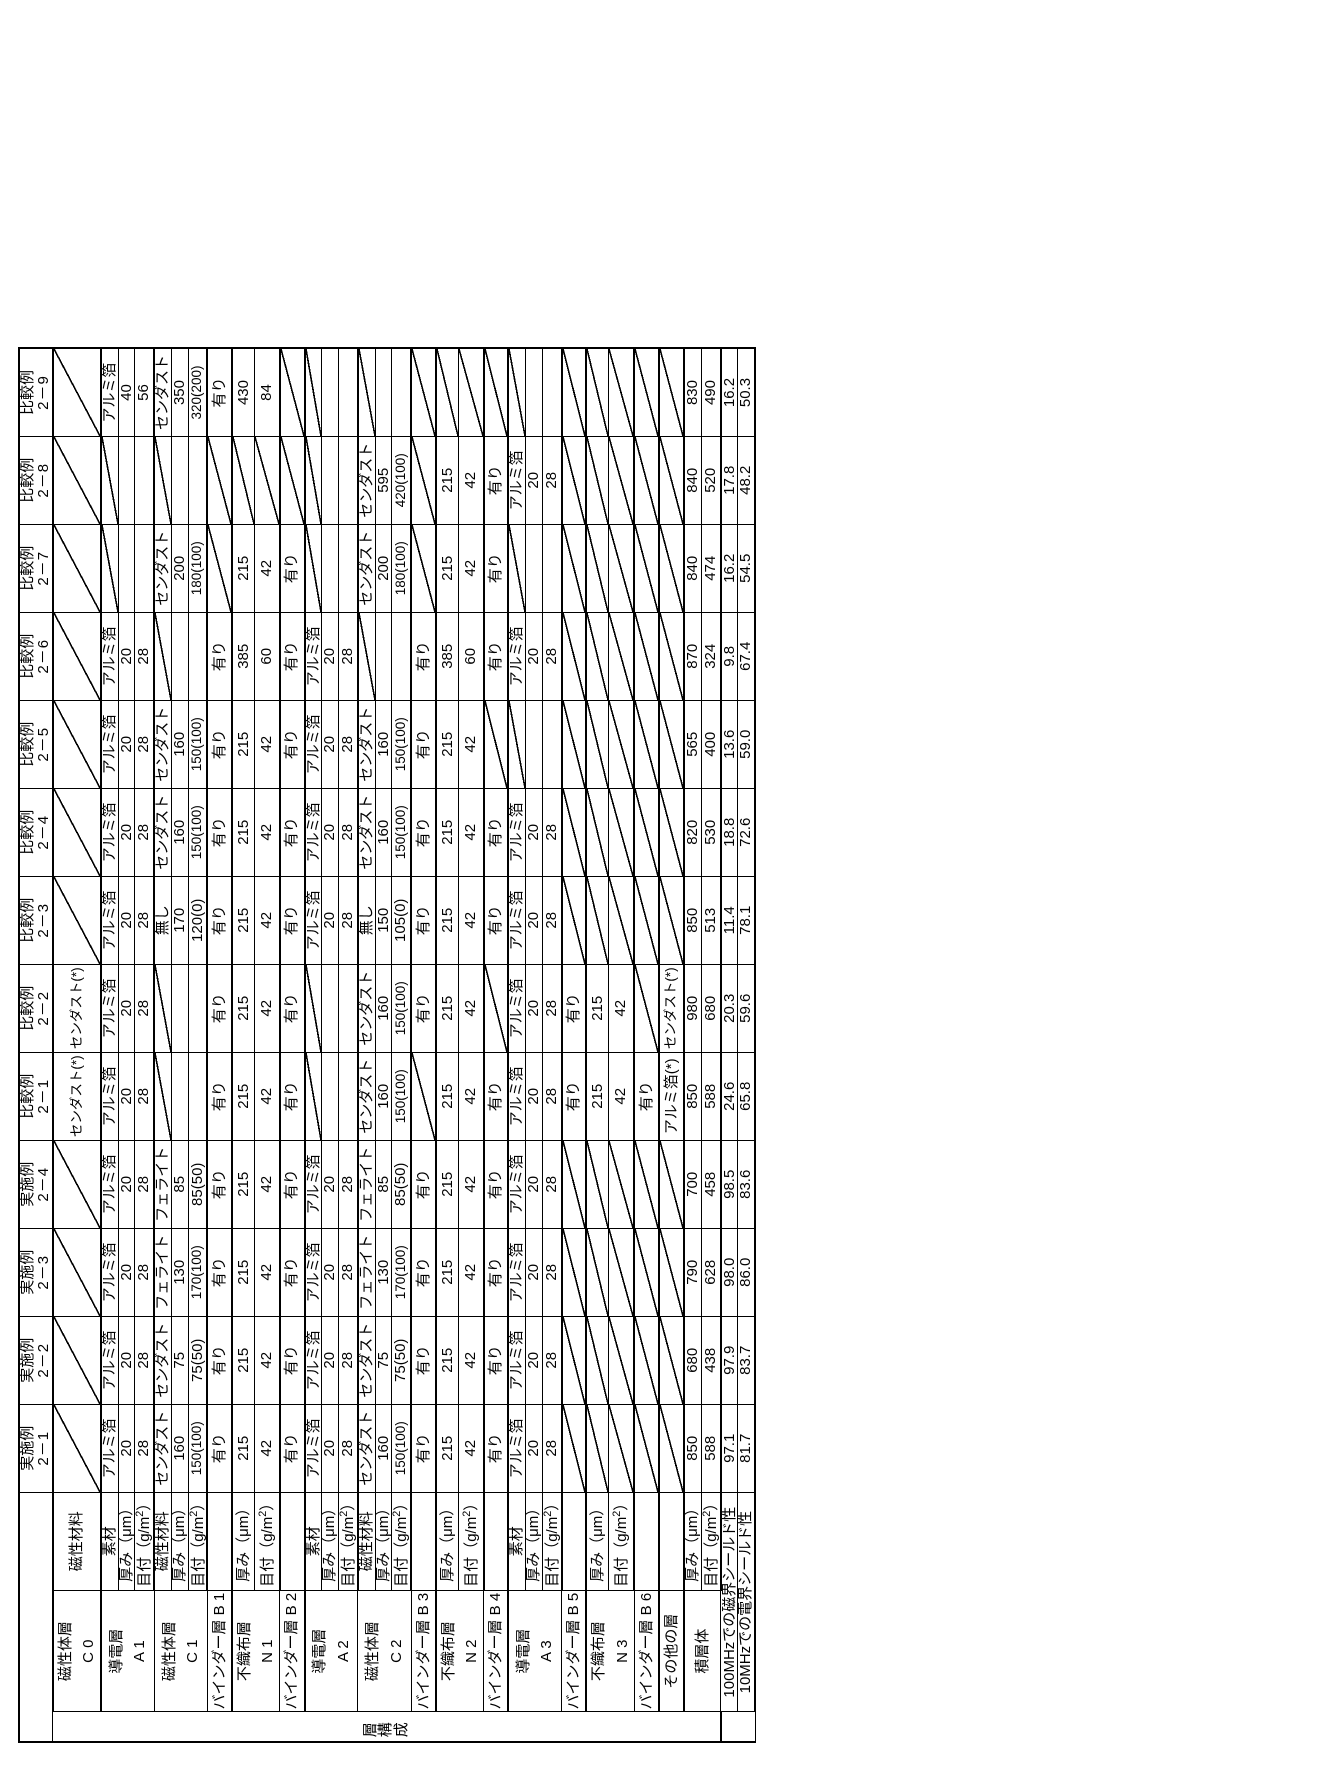  Describe the element at coordinates (711, 832) in the screenshot. I see `table-cell: 530` at that location.